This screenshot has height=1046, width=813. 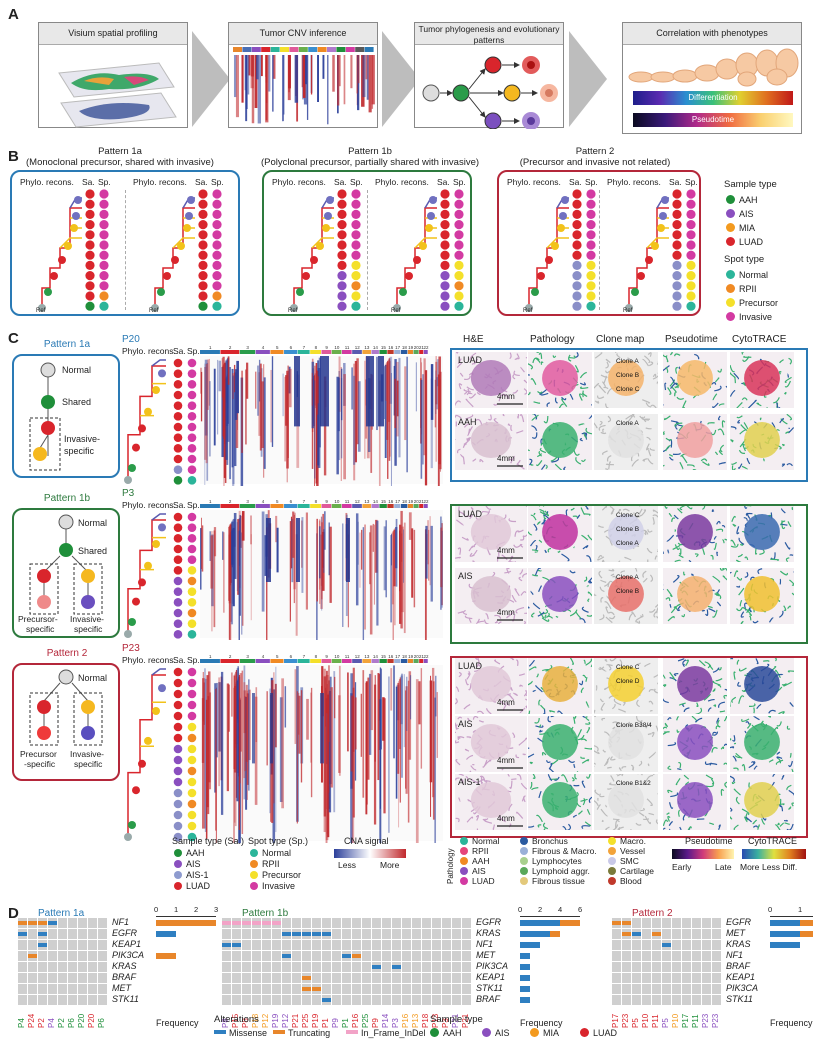 What do you see at coordinates (91, 1020) in the screenshot?
I see `patient-id: P20` at bounding box center [91, 1020].